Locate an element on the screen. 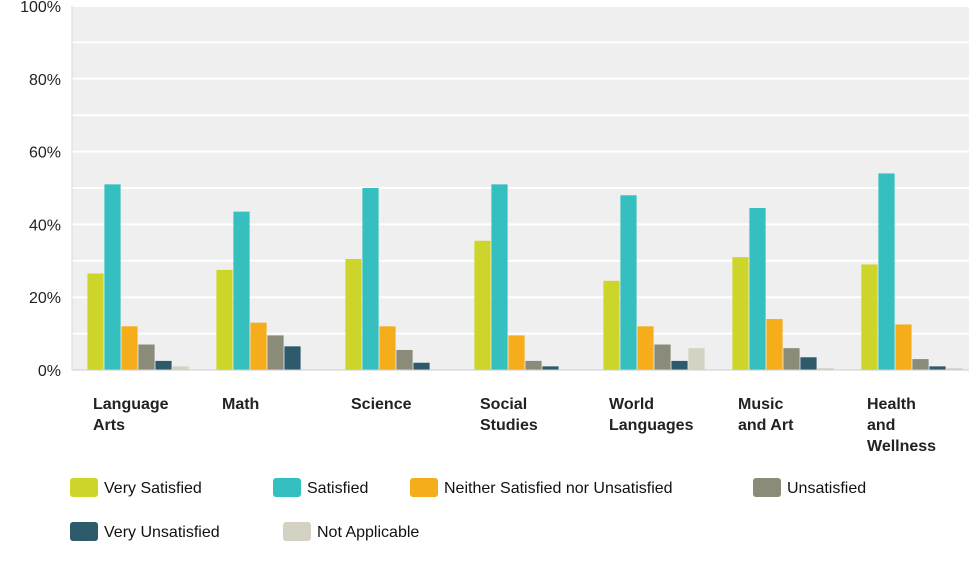  y-tick-label: 60% is located at coordinates (45, 153).